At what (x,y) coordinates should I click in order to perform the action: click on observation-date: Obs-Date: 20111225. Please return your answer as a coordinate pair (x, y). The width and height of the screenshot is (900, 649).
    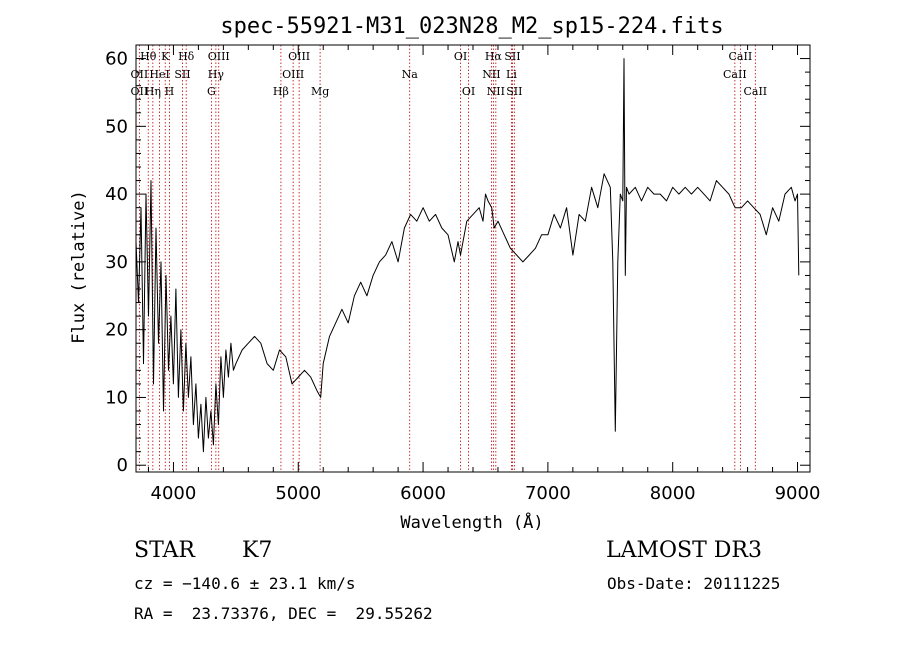
    Looking at the image, I should click on (694, 583).